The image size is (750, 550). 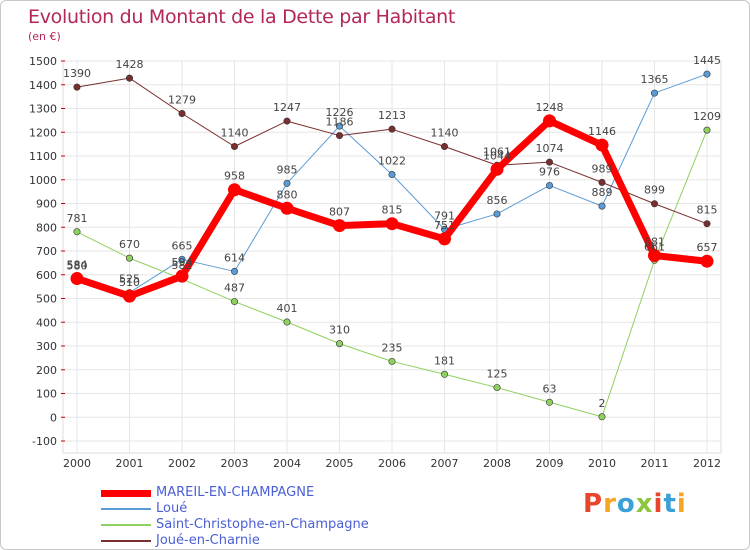 I want to click on data-label: 580, so click(x=77, y=266).